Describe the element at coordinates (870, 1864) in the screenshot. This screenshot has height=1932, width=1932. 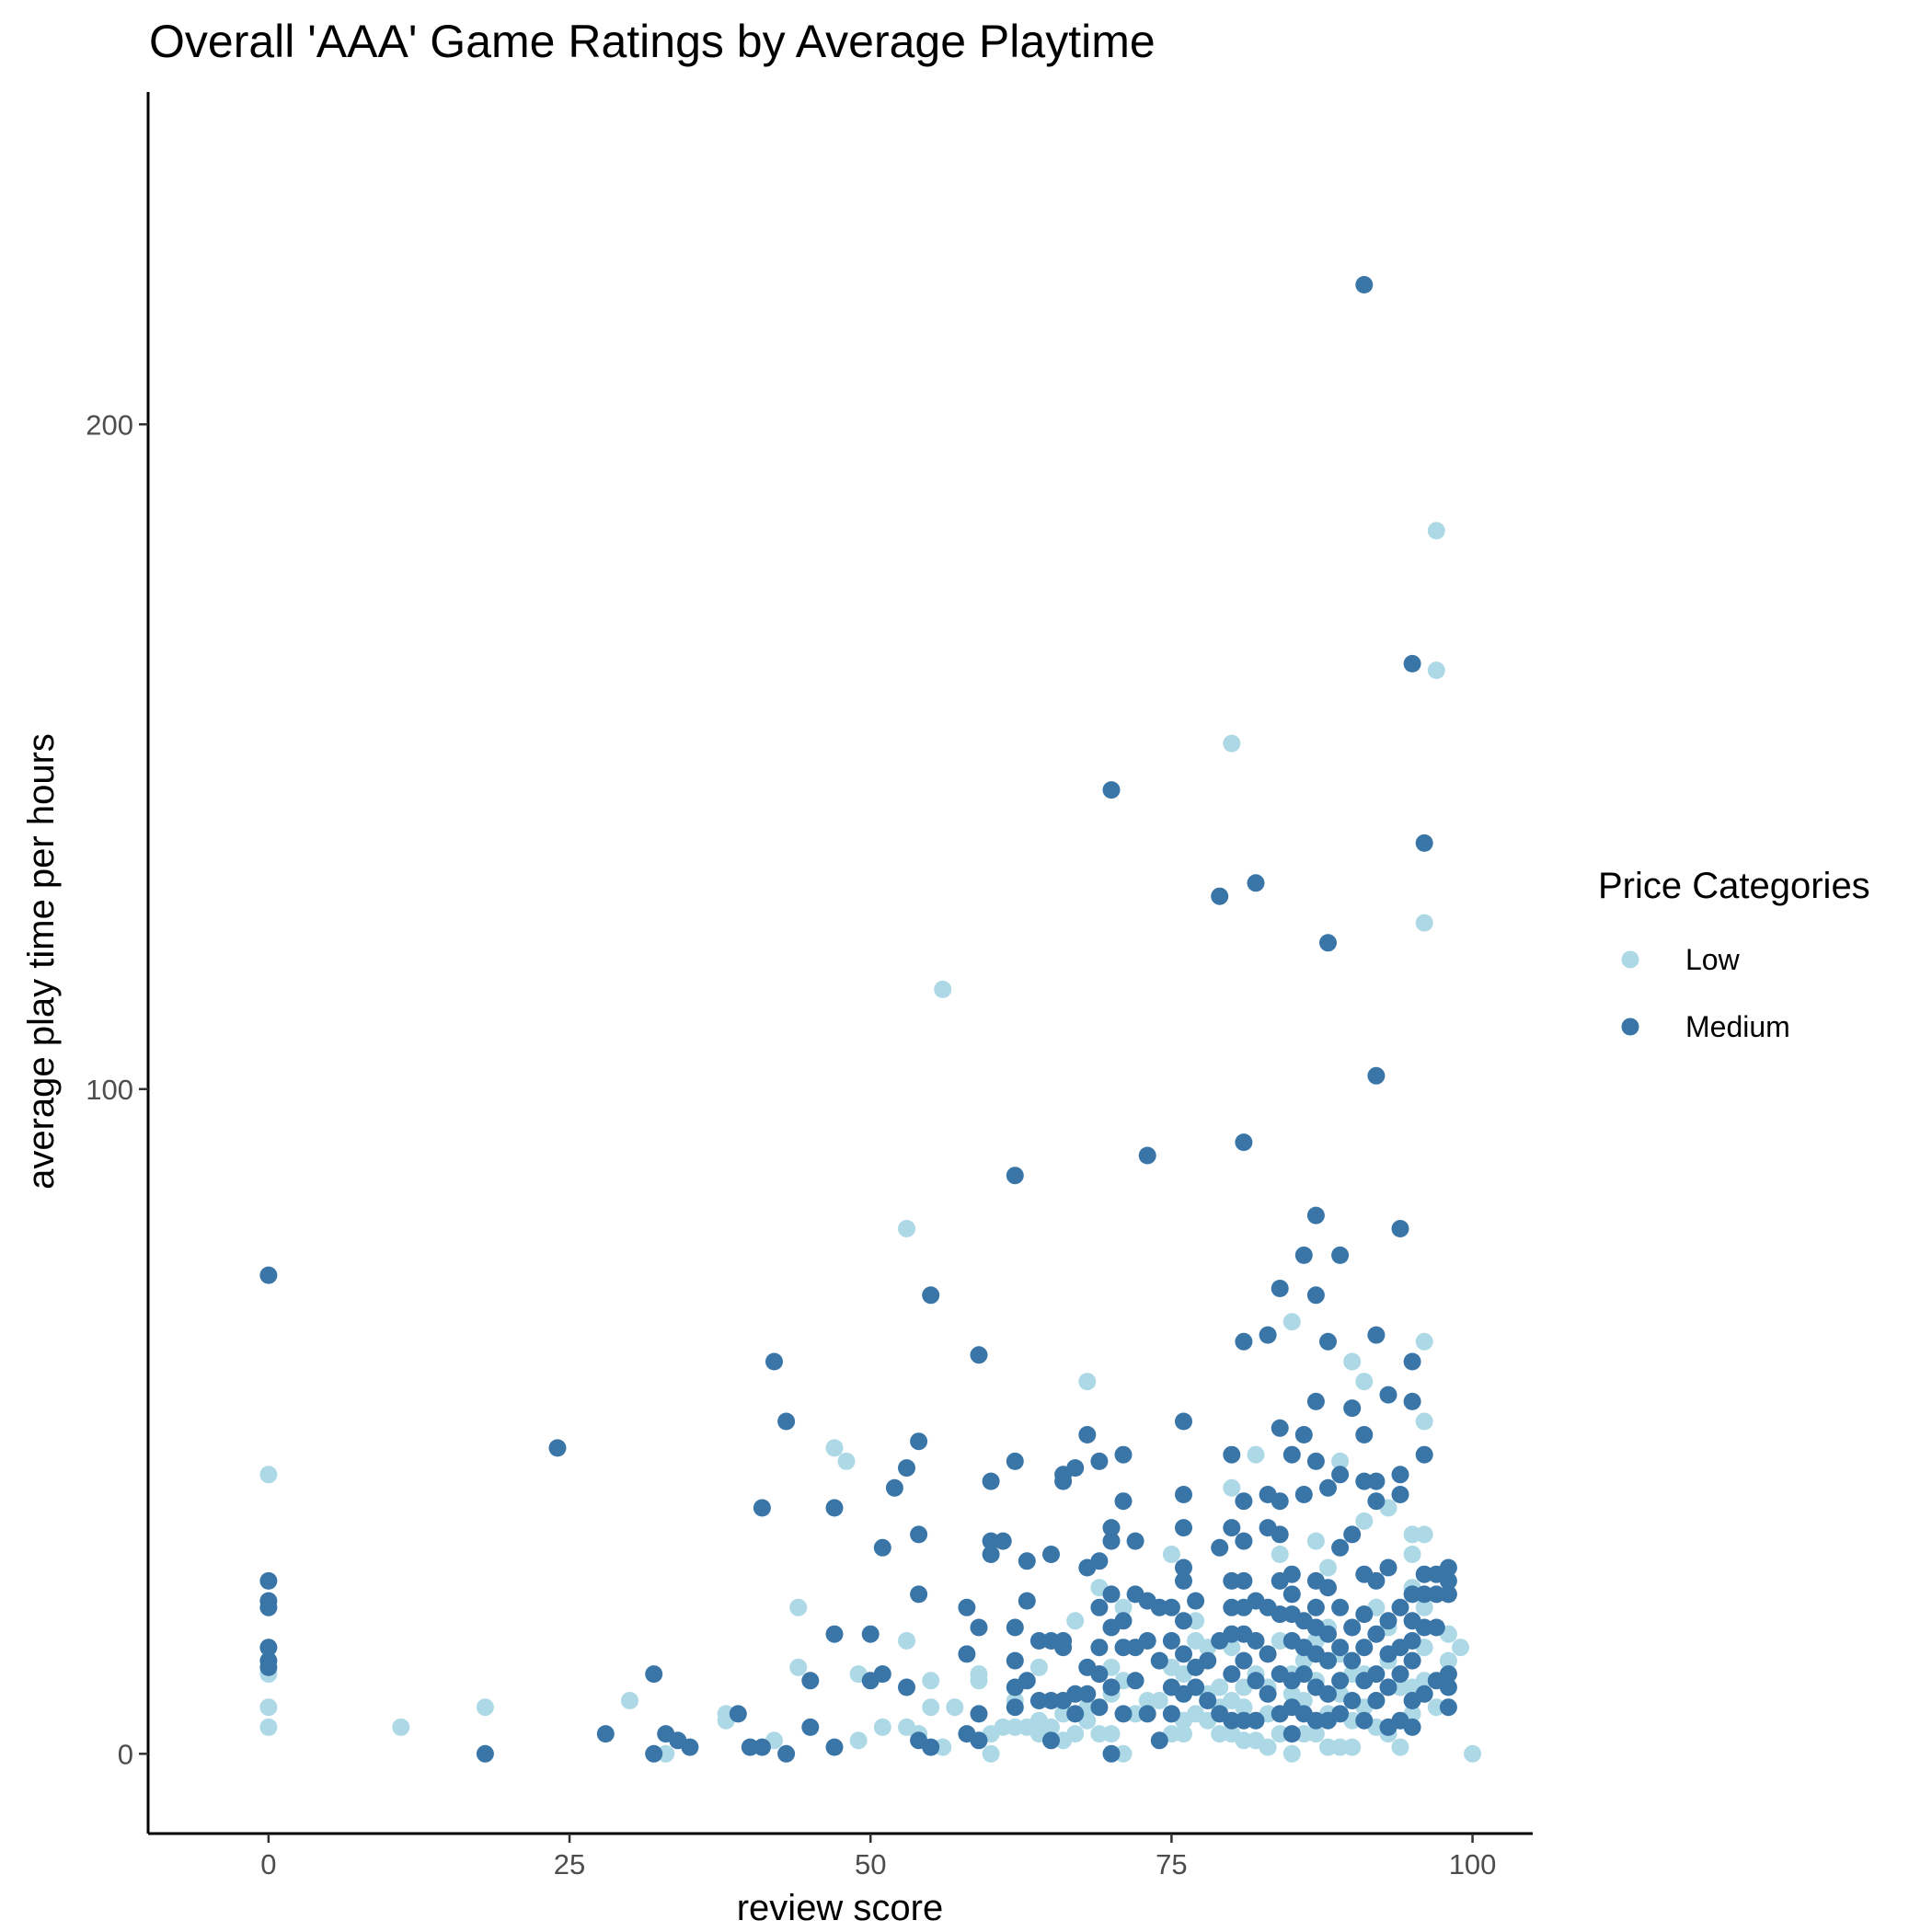
I see `x-tick-label: 50` at that location.